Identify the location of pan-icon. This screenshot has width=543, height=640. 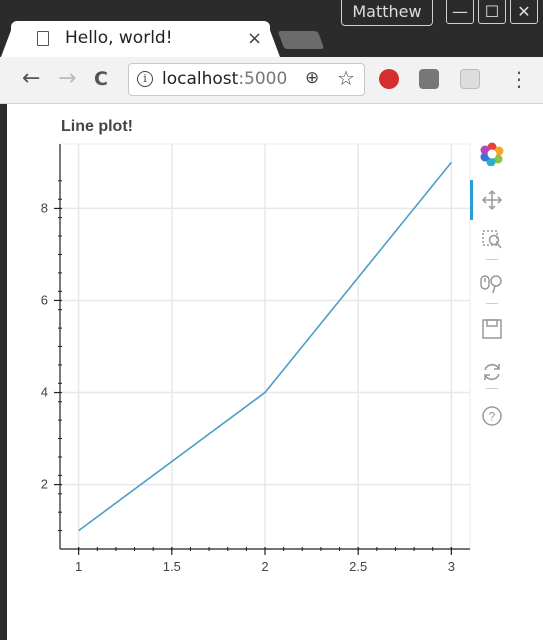
(492, 200).